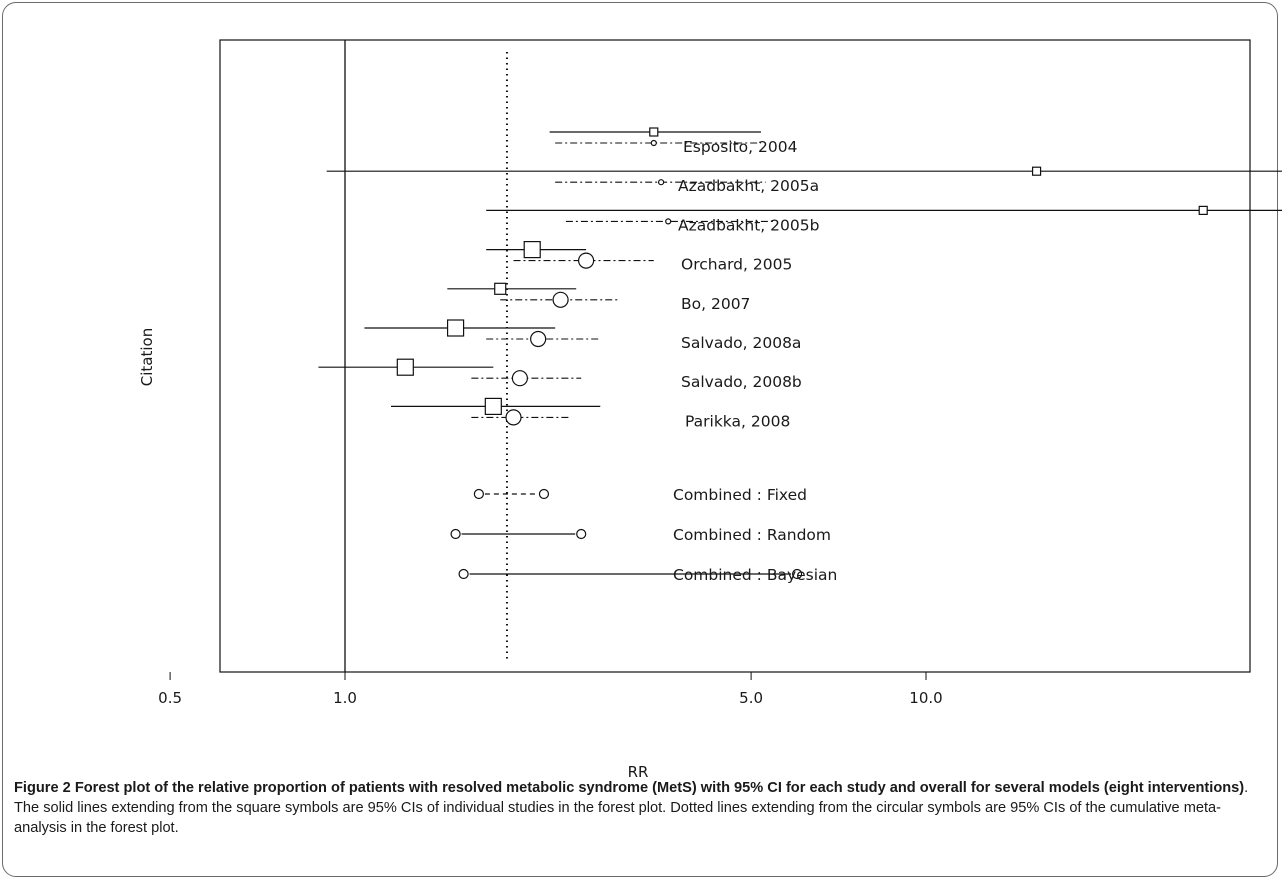  What do you see at coordinates (741, 343) in the screenshot?
I see `study-label: Salvado, 2008a` at bounding box center [741, 343].